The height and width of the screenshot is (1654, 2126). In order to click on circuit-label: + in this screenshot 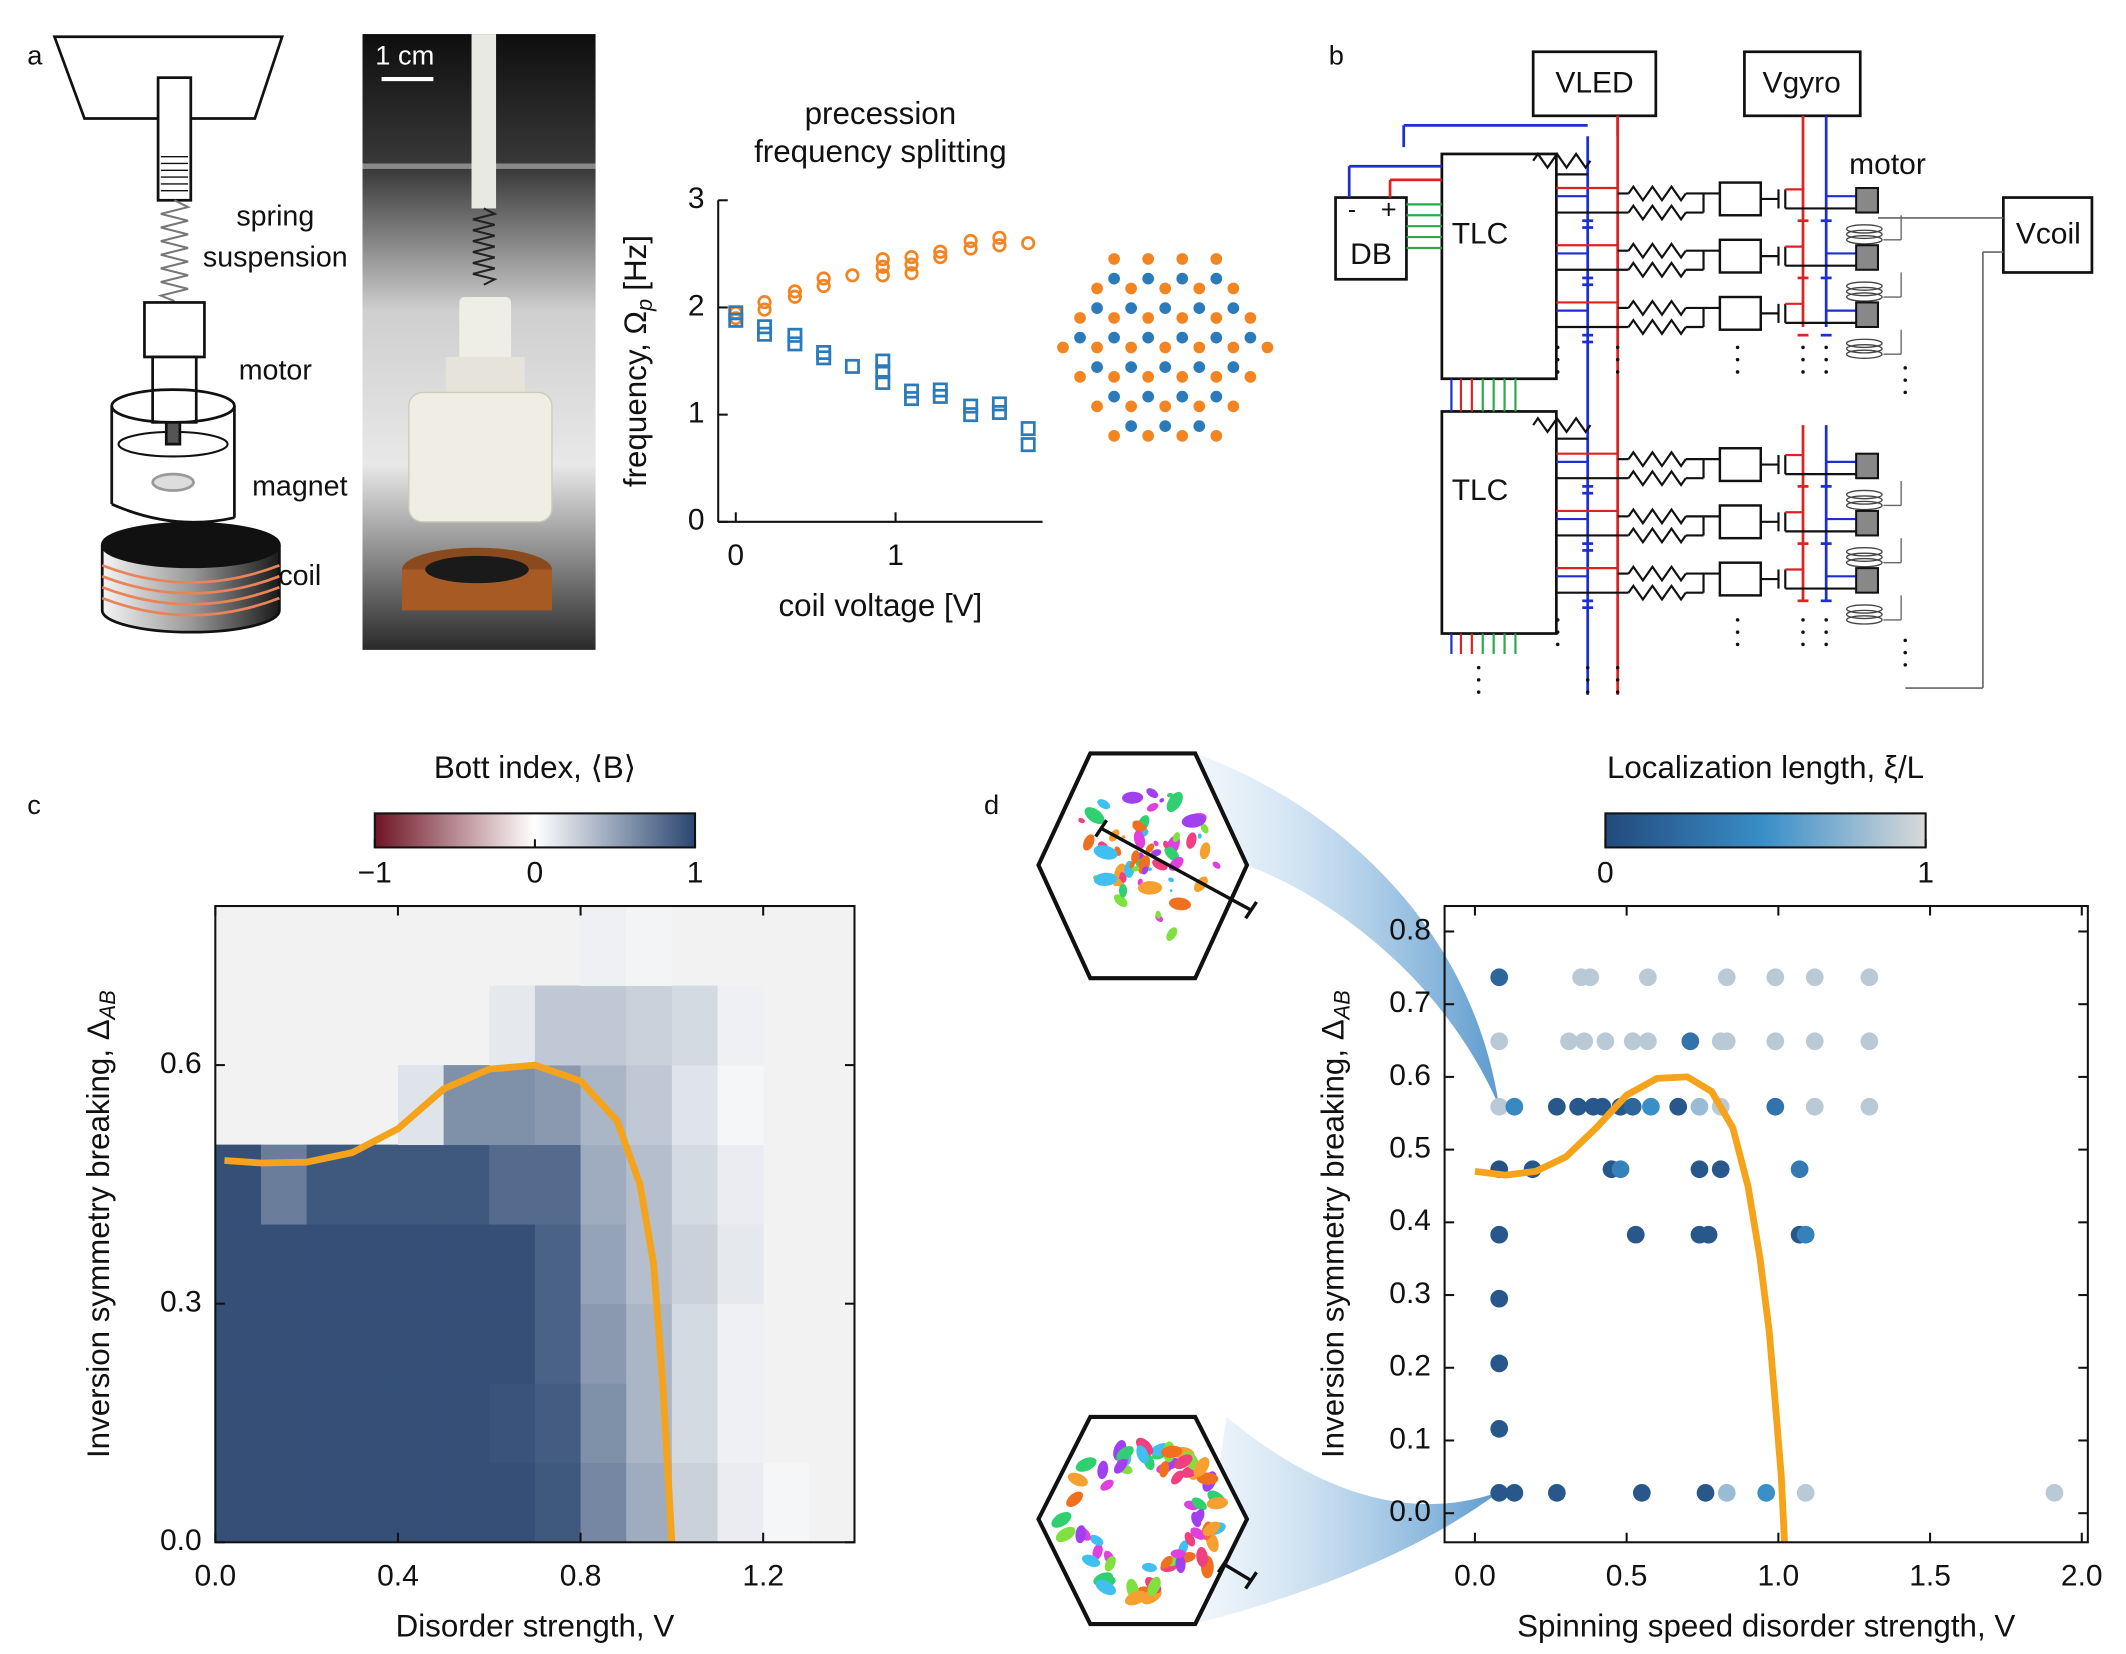, I will do `click(1389, 208)`.